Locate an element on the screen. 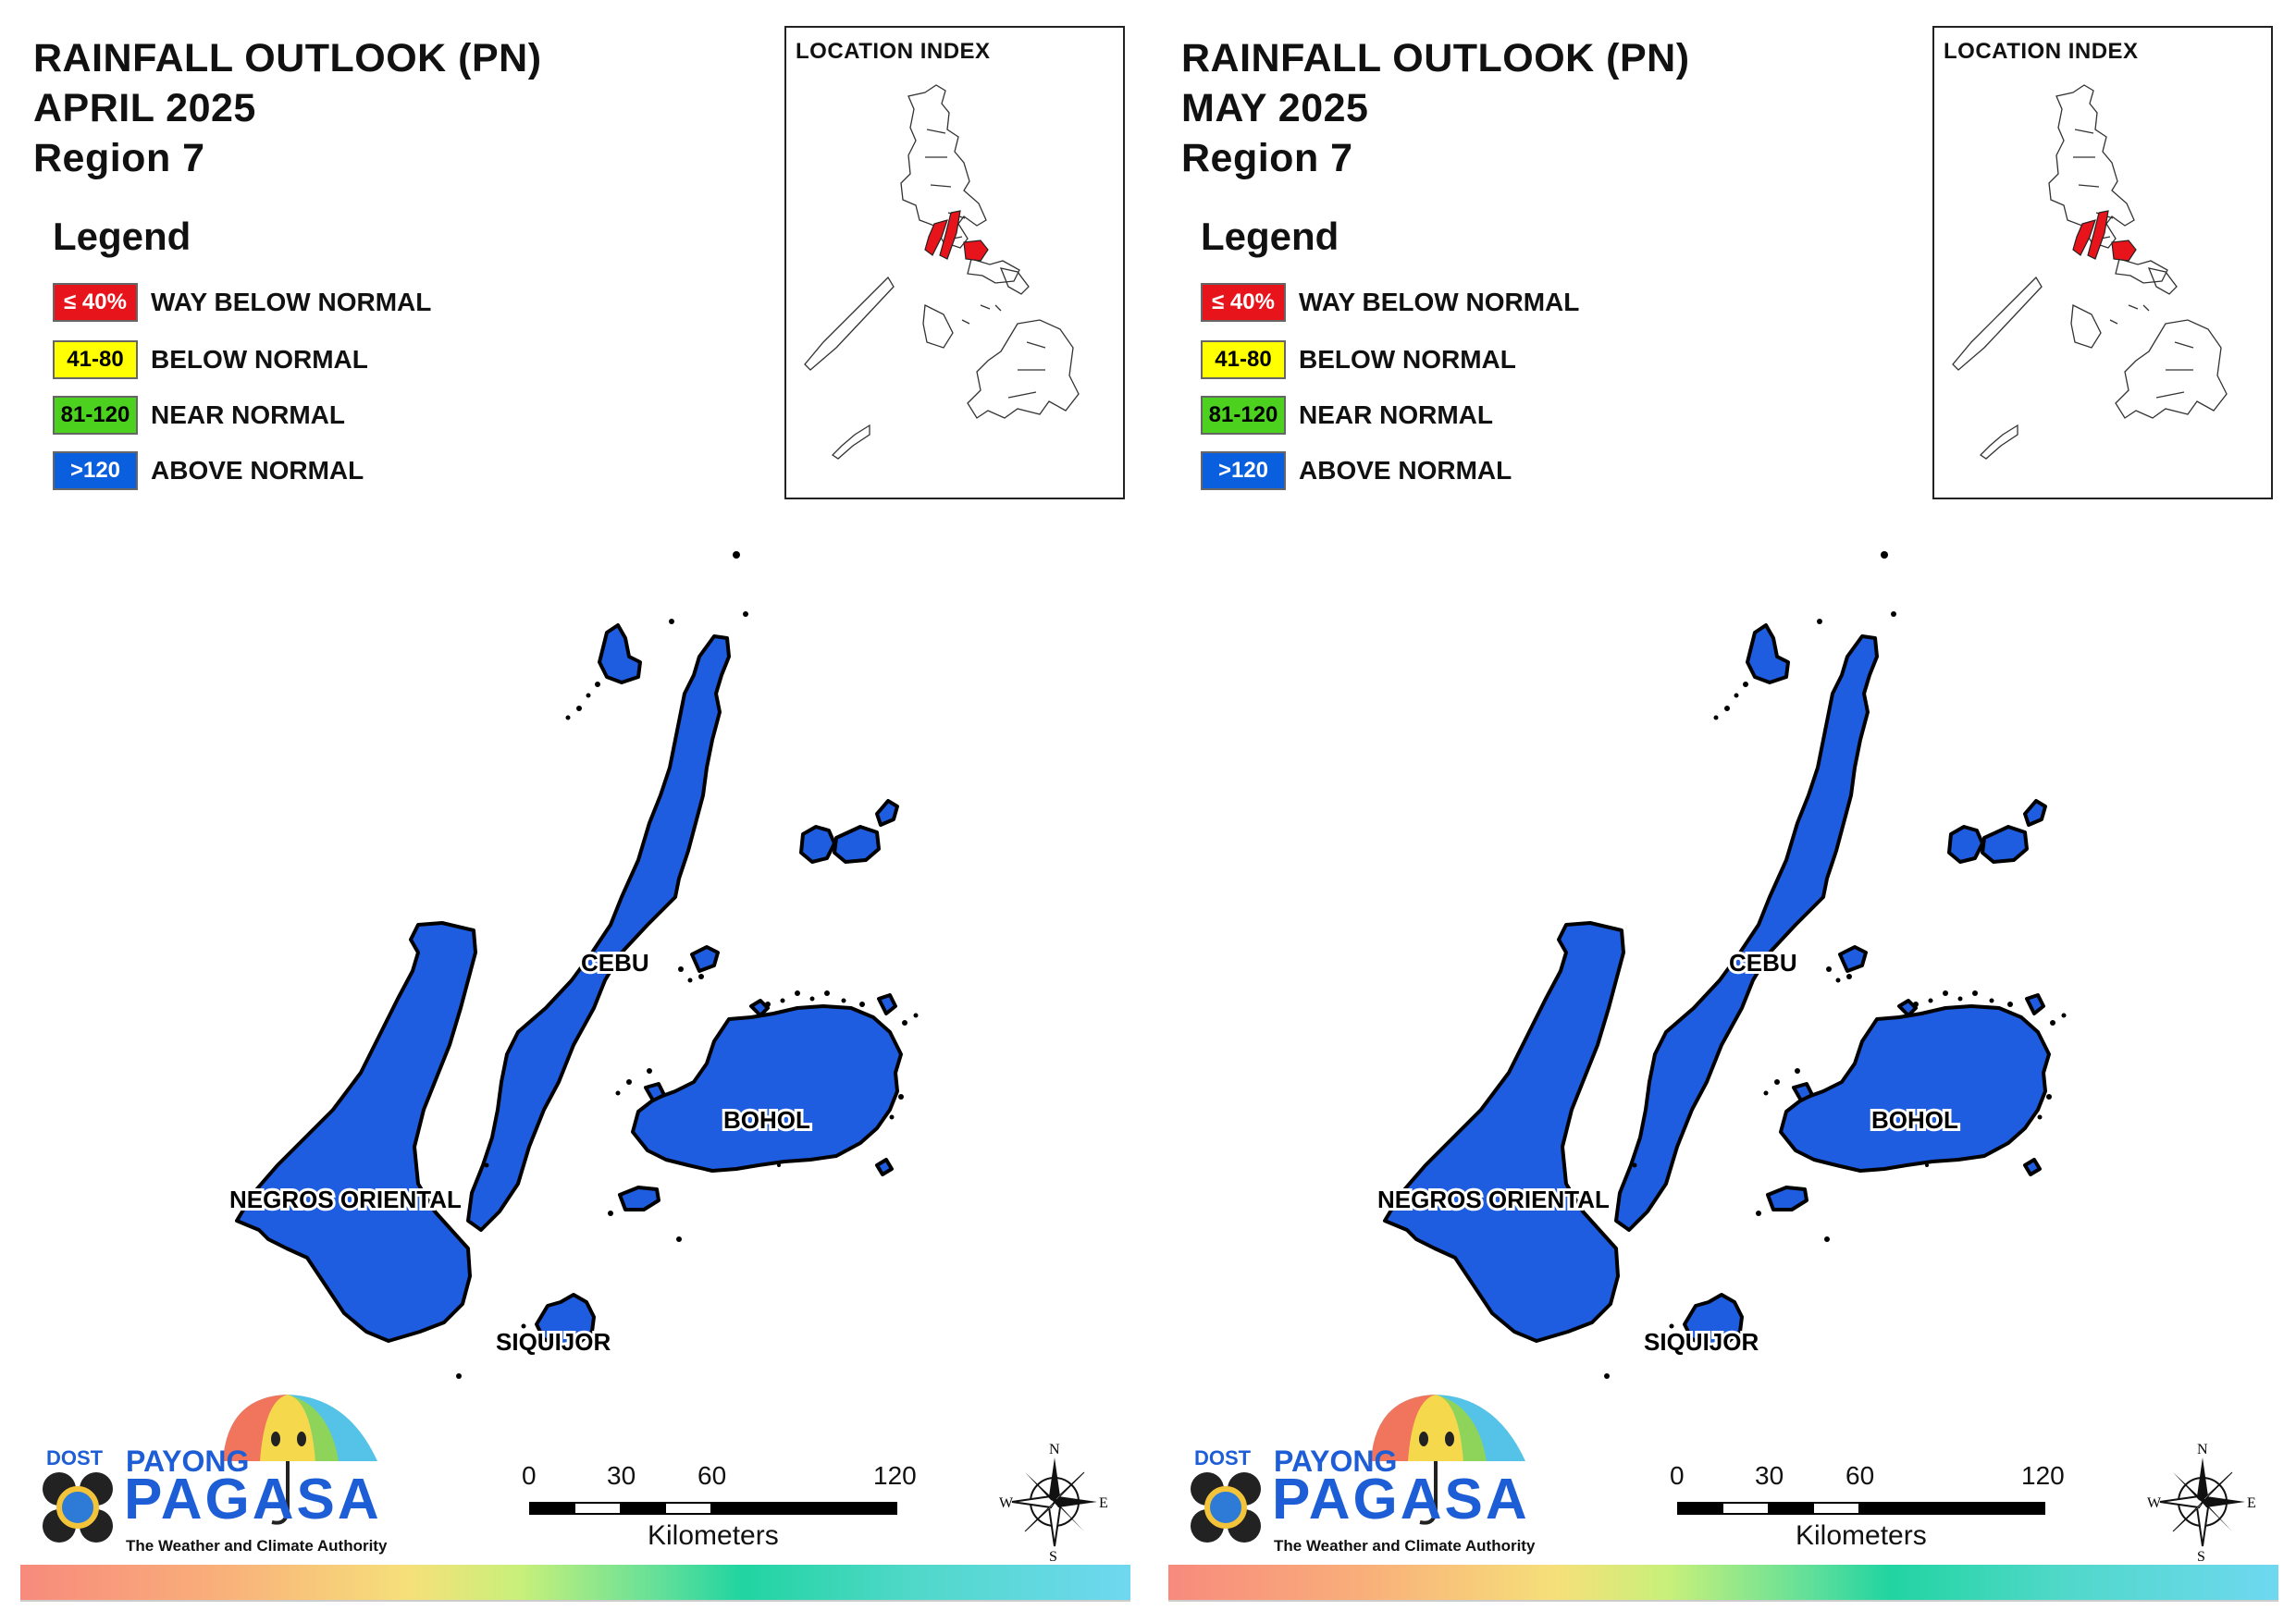 Image resolution: width=2296 pixels, height=1623 pixels. legend-label: NEAR NORMAL is located at coordinates (1396, 414).